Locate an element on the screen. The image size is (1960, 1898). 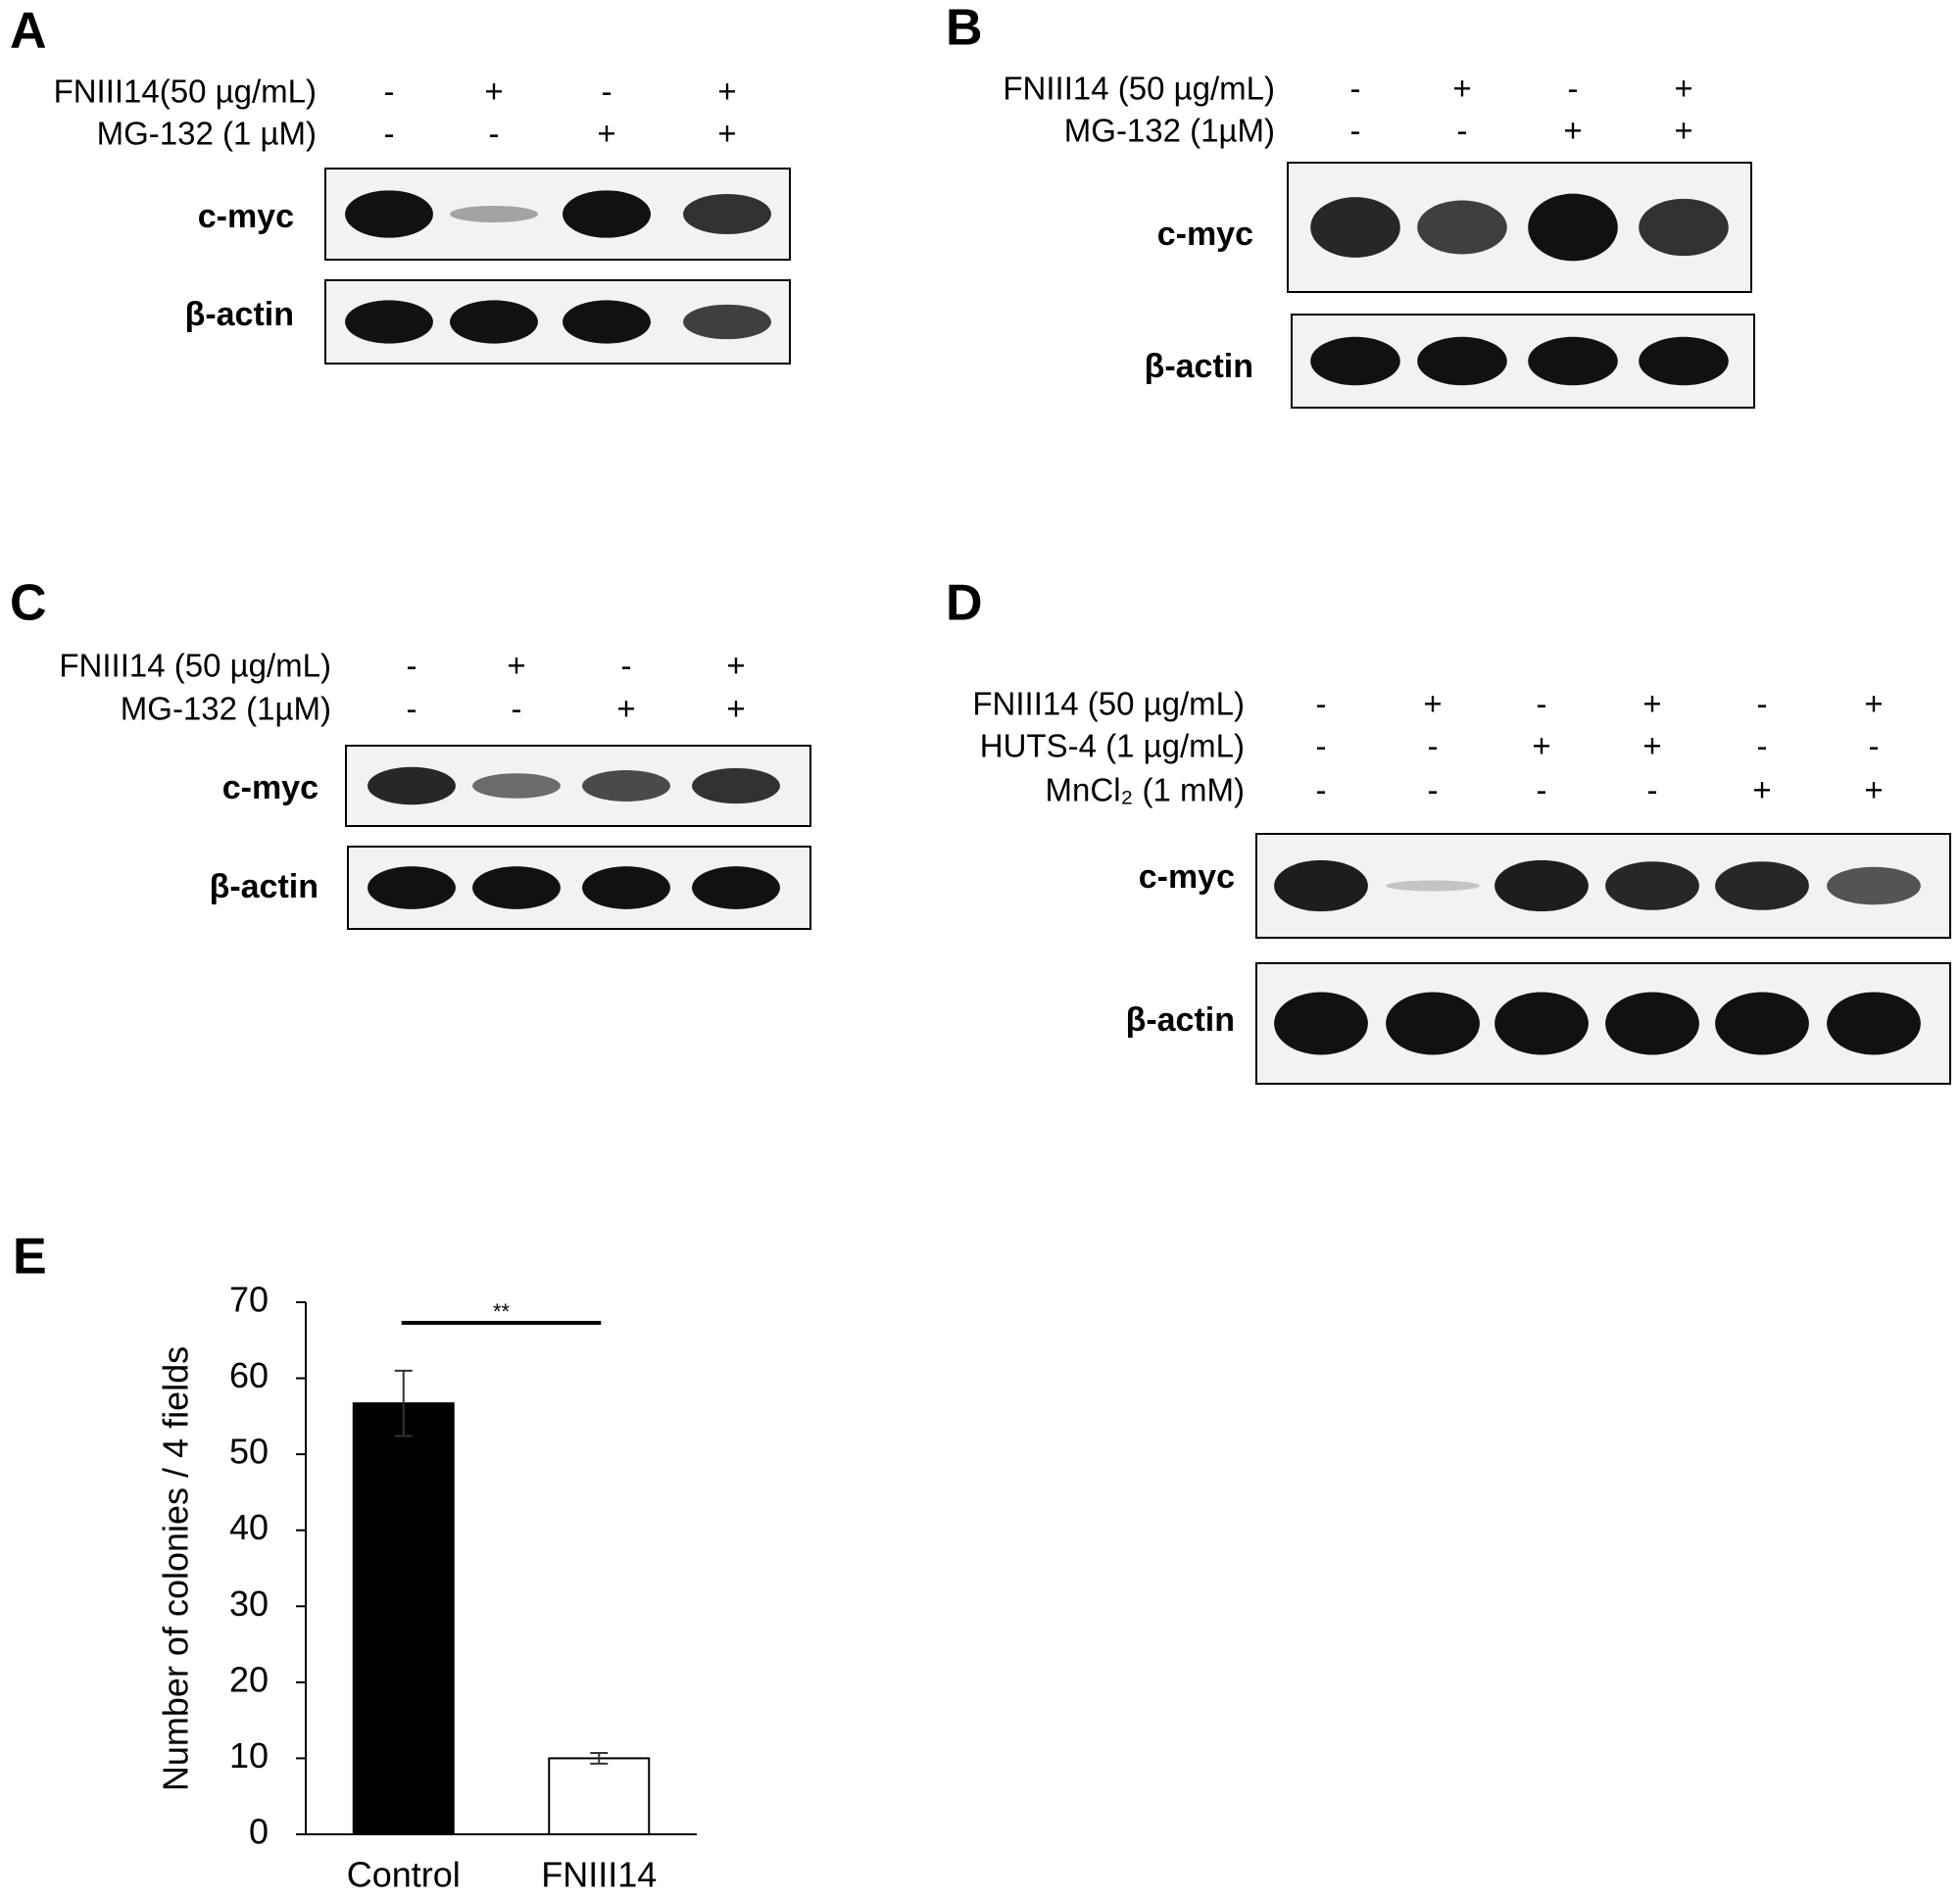
panel-label: A is located at coordinates (28, 32).